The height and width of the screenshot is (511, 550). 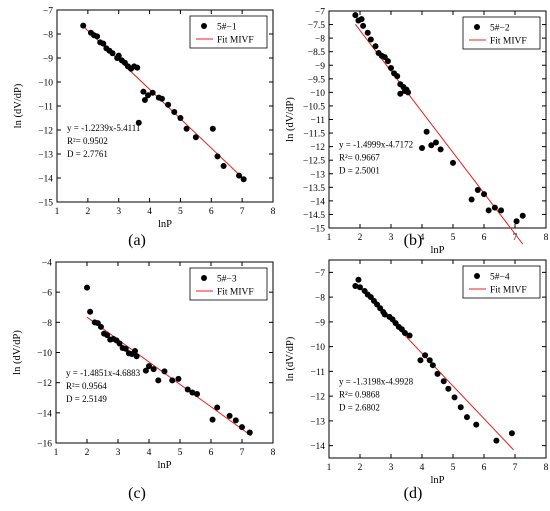 I want to click on x-tick-label: 2, so click(x=360, y=468).